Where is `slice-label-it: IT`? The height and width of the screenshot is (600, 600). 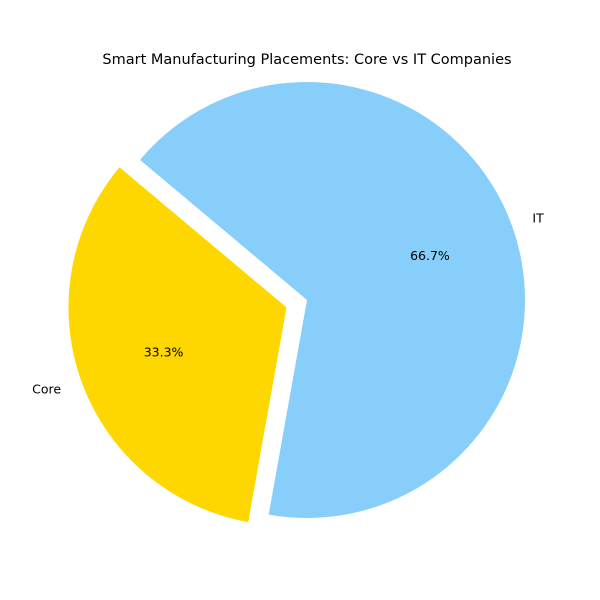 slice-label-it: IT is located at coordinates (538, 218).